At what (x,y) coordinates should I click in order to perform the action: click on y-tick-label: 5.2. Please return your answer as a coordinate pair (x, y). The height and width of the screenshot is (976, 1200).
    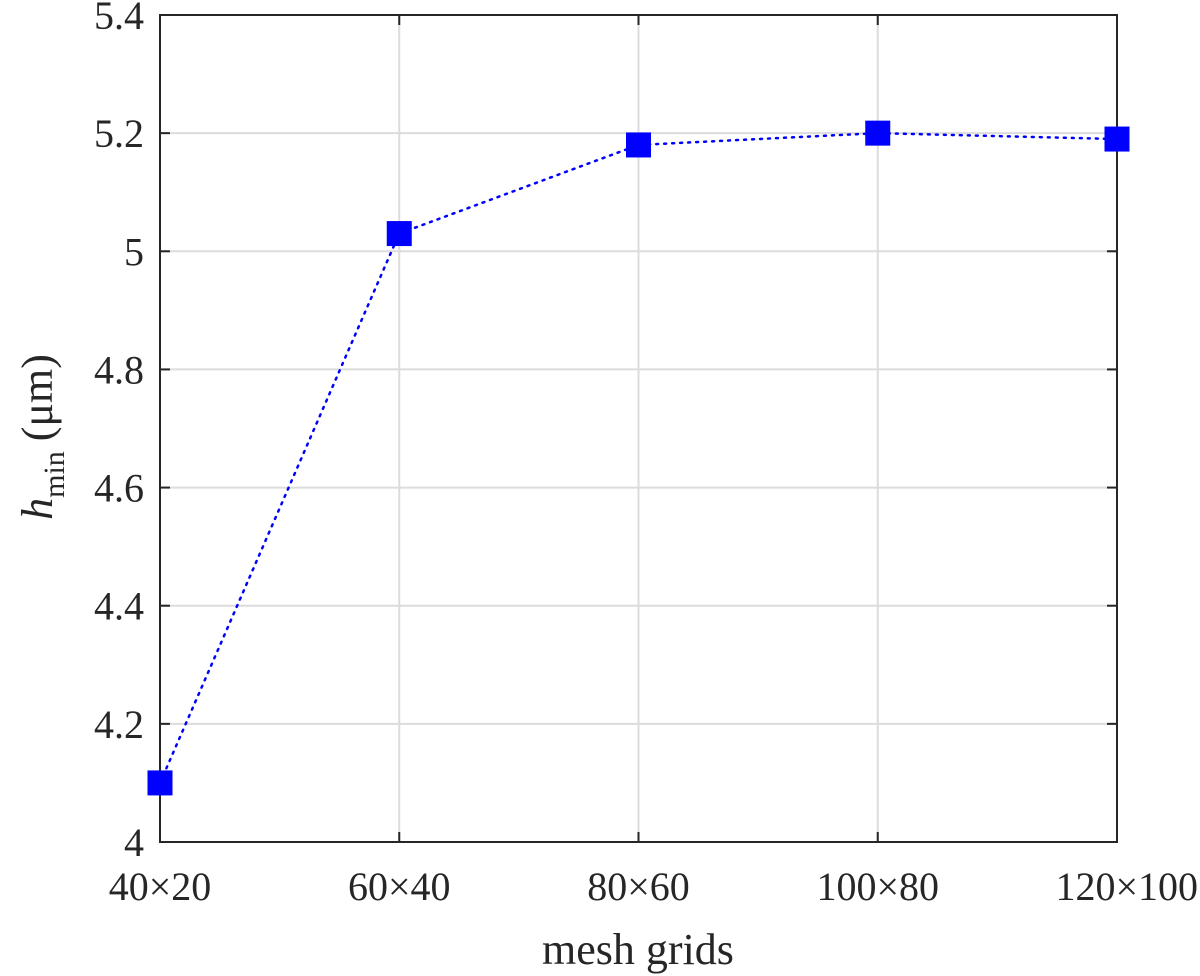
    Looking at the image, I should click on (119, 133).